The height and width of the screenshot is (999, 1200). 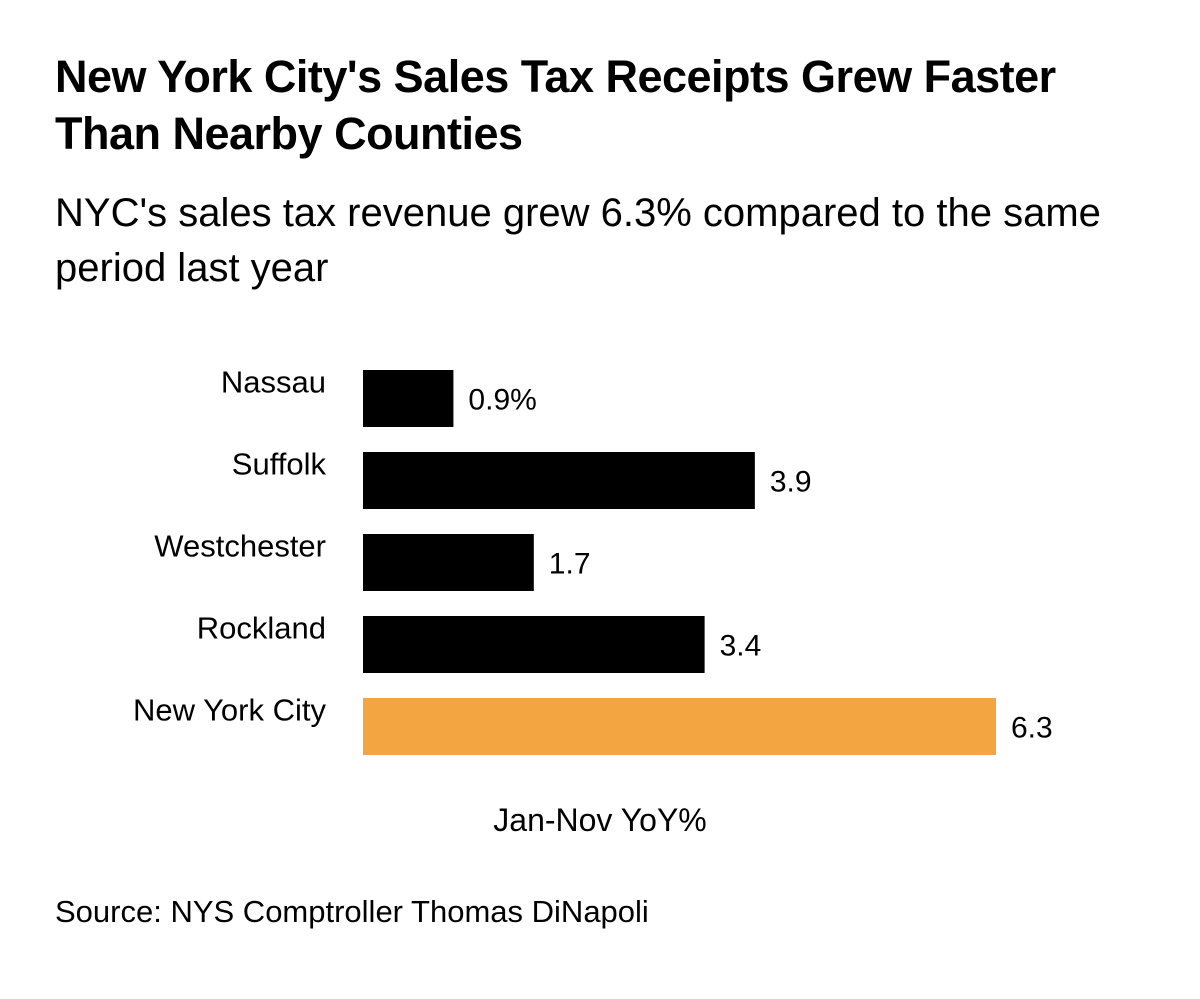 I want to click on bar-value-label: 0.9%, so click(x=502, y=400).